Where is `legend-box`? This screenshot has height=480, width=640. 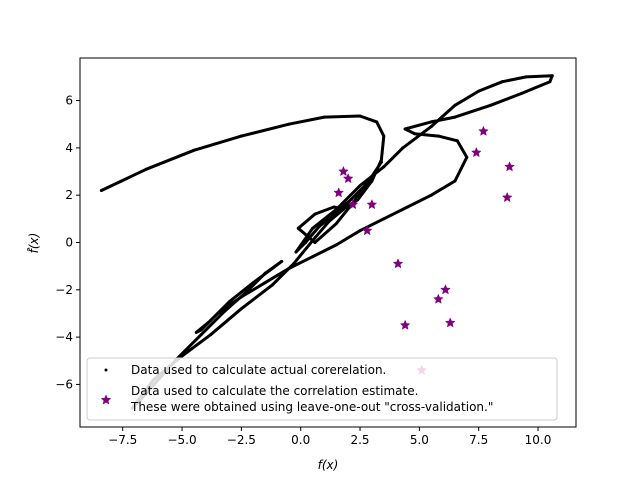
legend-box is located at coordinates (322, 389).